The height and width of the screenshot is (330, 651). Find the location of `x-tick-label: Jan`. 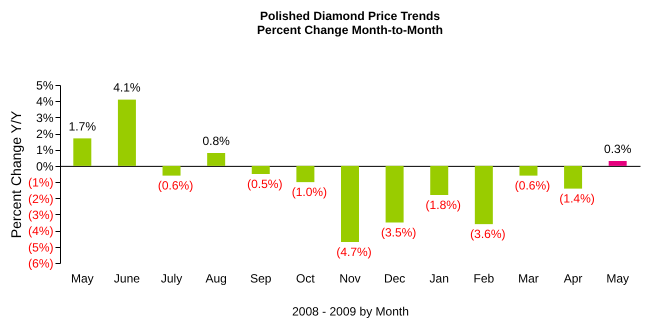

x-tick-label: Jan is located at coordinates (439, 279).